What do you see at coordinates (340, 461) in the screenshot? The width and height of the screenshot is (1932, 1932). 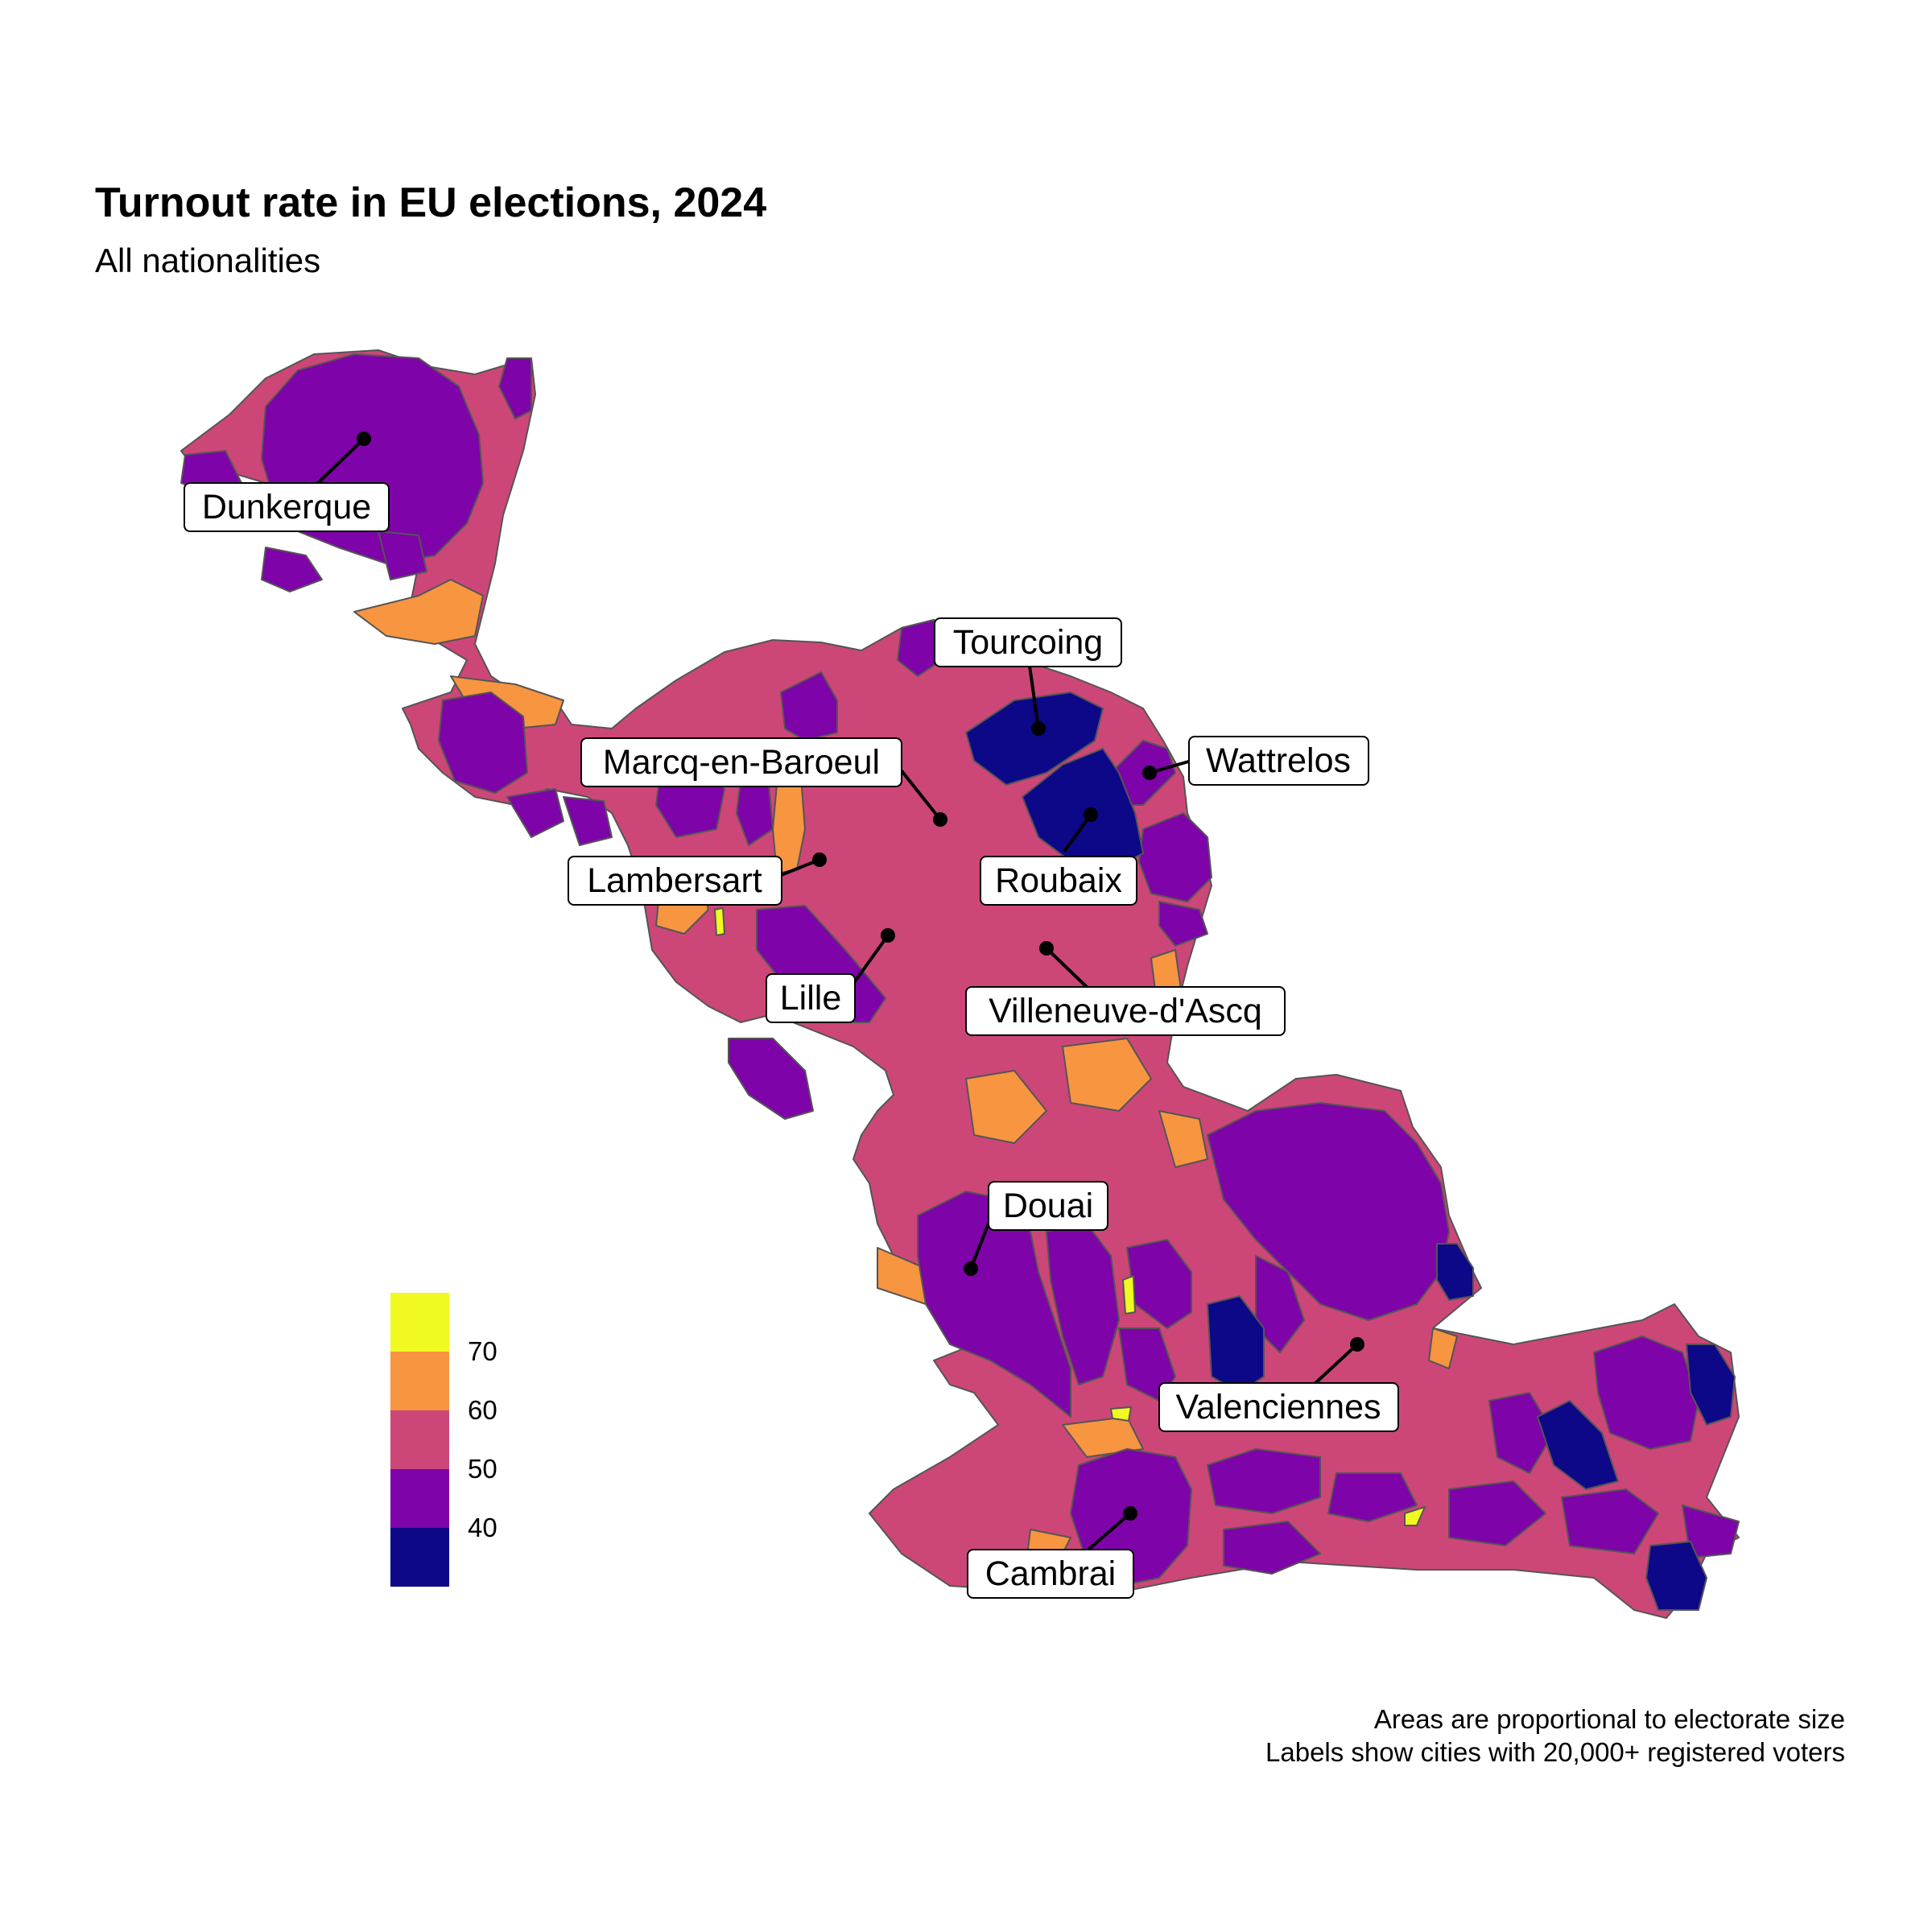 I see `leader-dunkerque` at bounding box center [340, 461].